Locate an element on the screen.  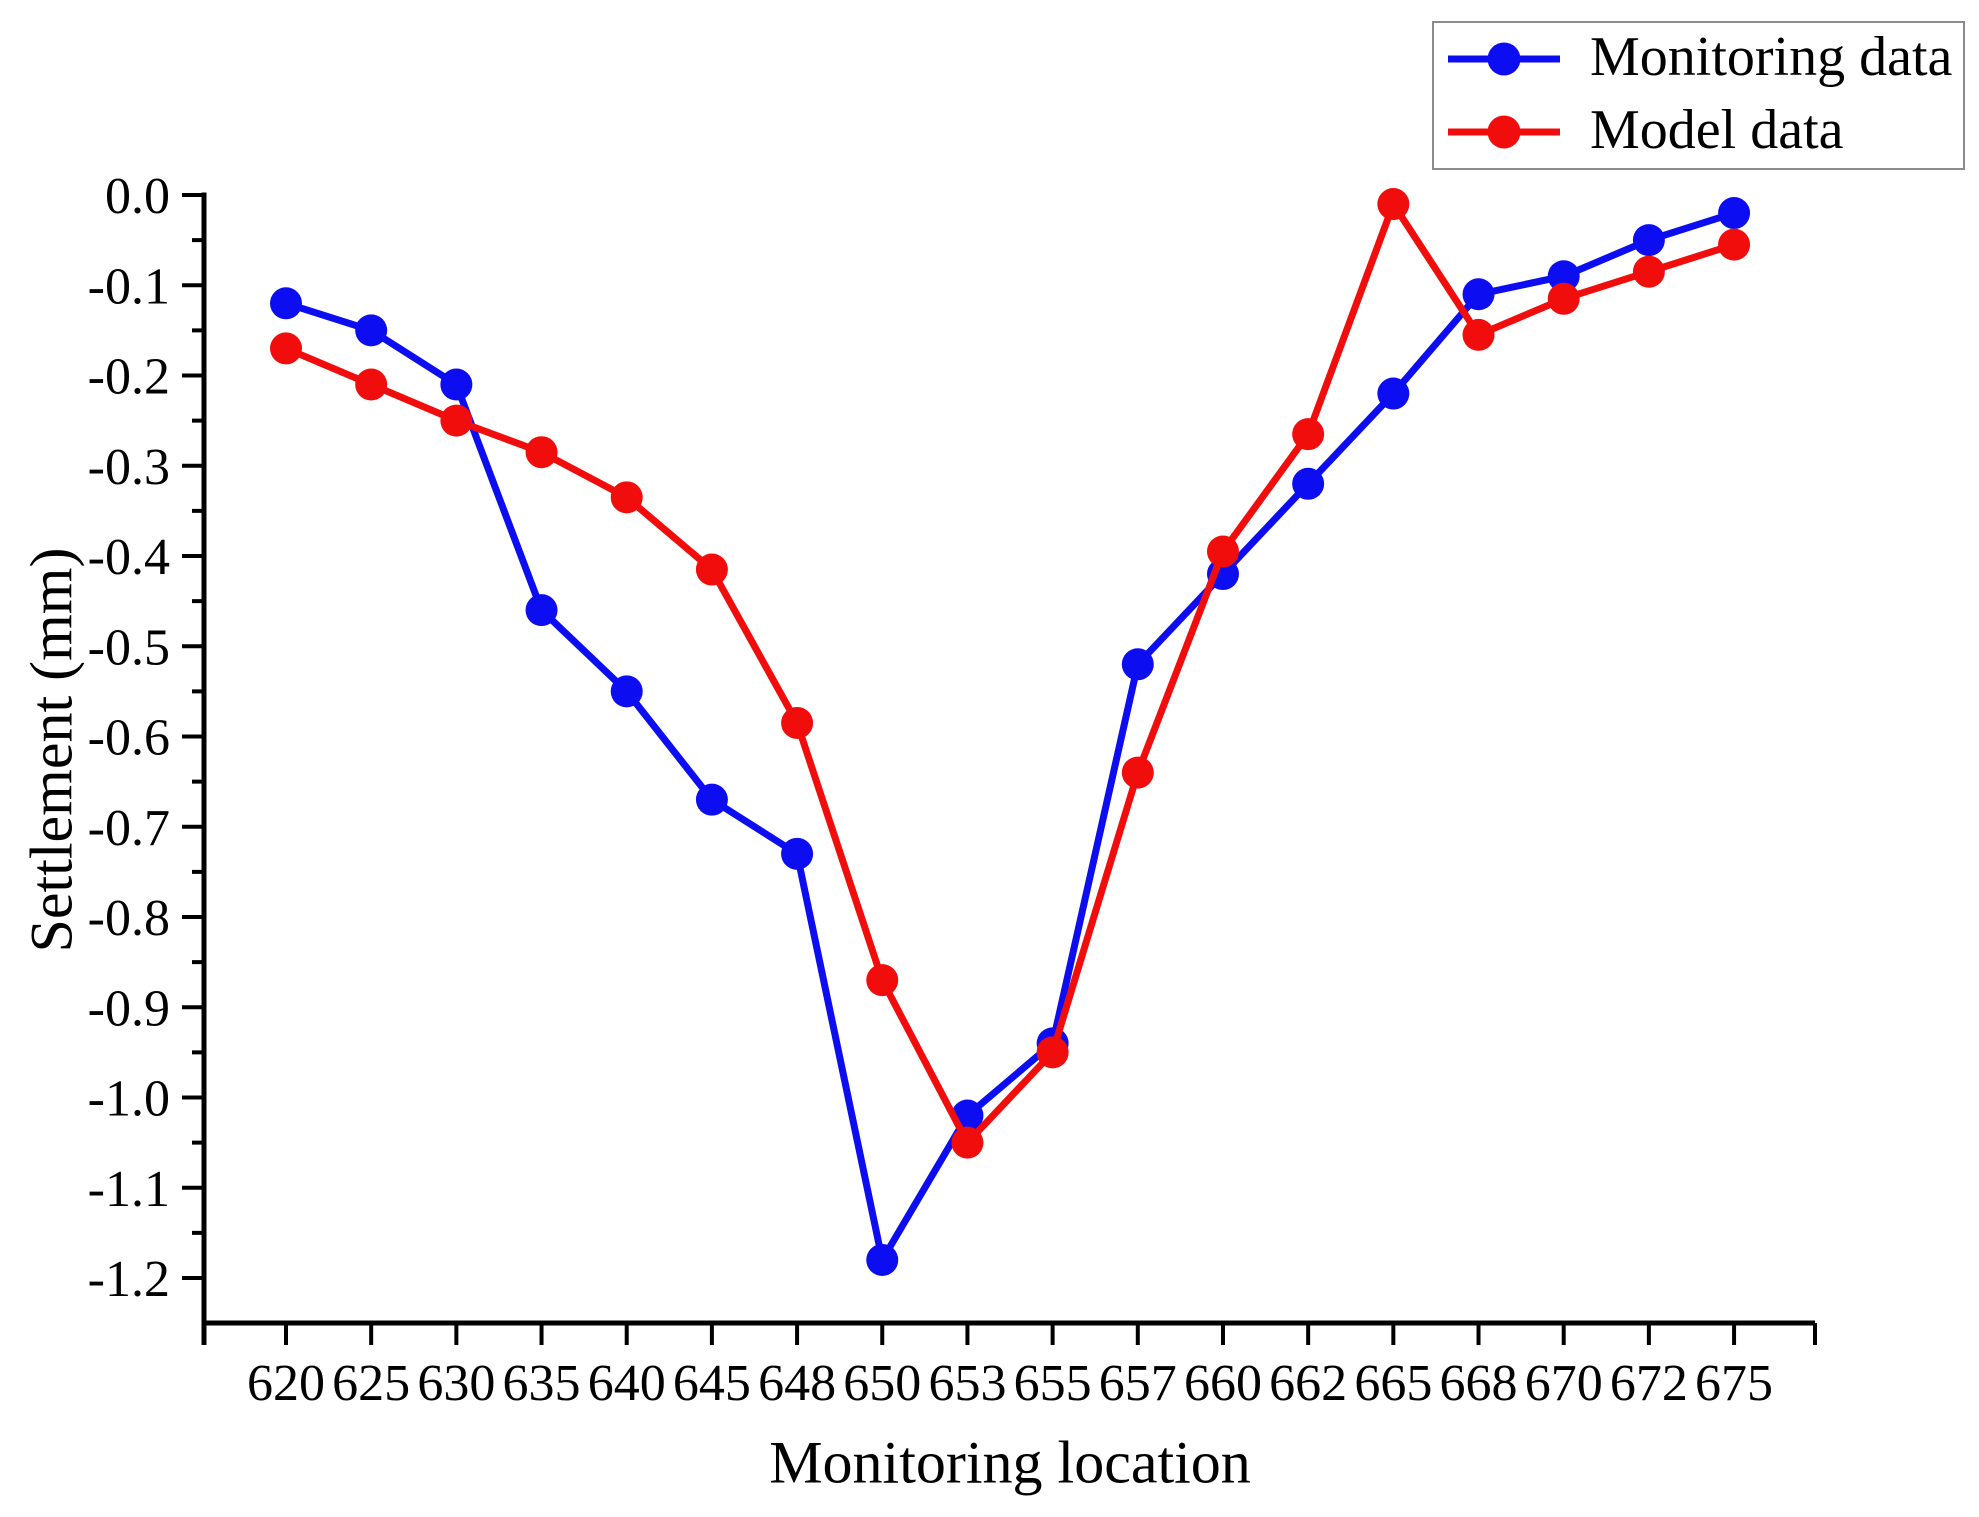
legend-item-monitoring-data: Monitoring data is located at coordinates (1705, 59).